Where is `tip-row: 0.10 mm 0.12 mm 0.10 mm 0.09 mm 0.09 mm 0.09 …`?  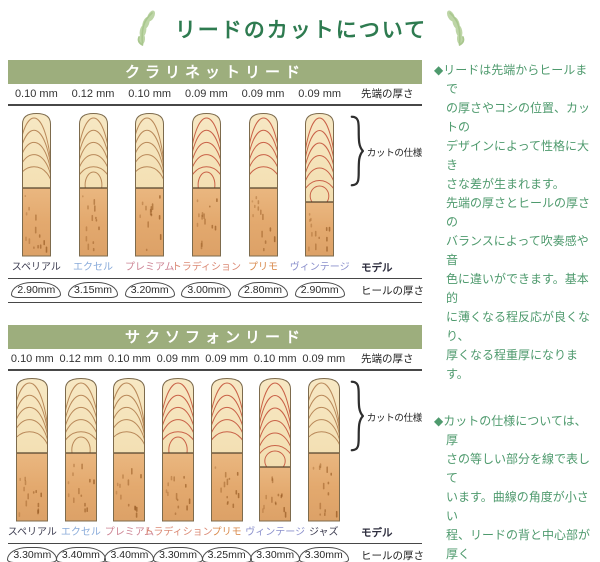
tip-row: 0.10 mm 0.12 mm 0.10 mm 0.09 mm 0.09 mm 0.09 … is located at coordinates (215, 95).